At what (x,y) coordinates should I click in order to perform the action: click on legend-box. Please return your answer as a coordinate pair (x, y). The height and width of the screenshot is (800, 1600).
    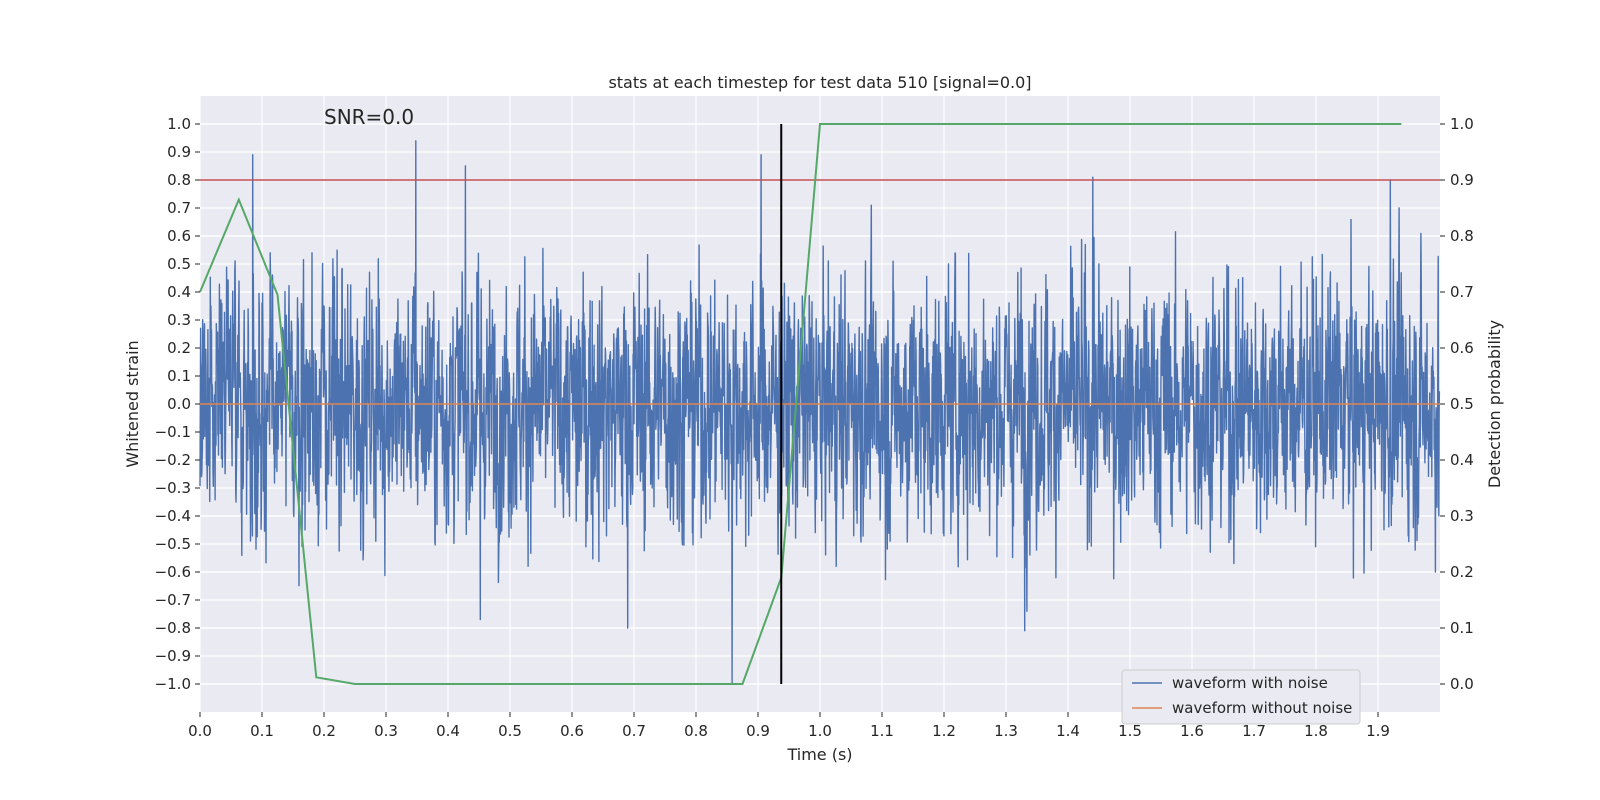
    Looking at the image, I should click on (1241, 697).